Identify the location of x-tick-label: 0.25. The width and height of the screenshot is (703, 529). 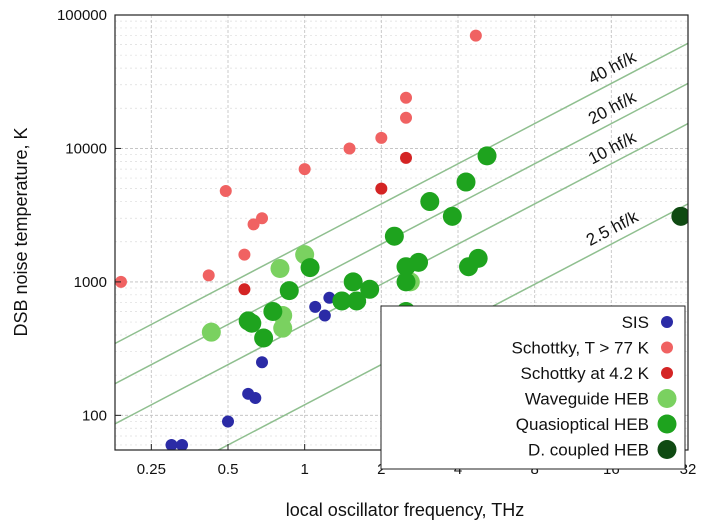
(151, 469).